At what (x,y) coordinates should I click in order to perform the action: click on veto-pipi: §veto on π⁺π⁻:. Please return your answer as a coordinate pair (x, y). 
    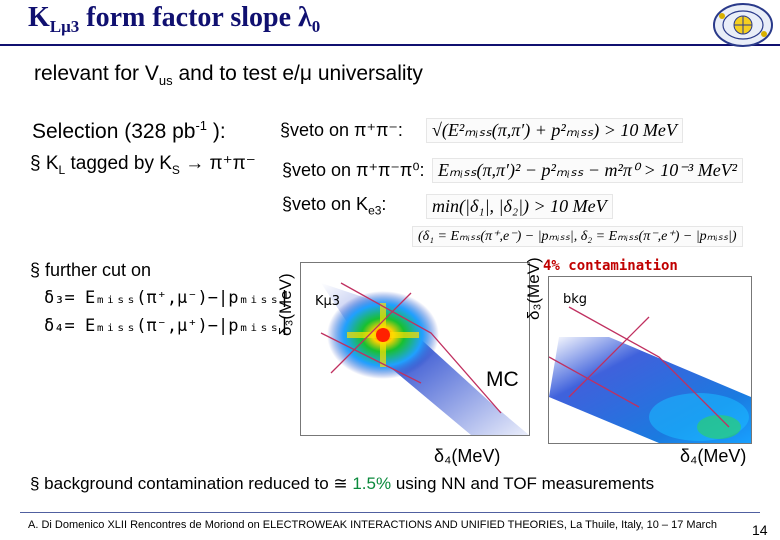
    Looking at the image, I should click on (341, 130).